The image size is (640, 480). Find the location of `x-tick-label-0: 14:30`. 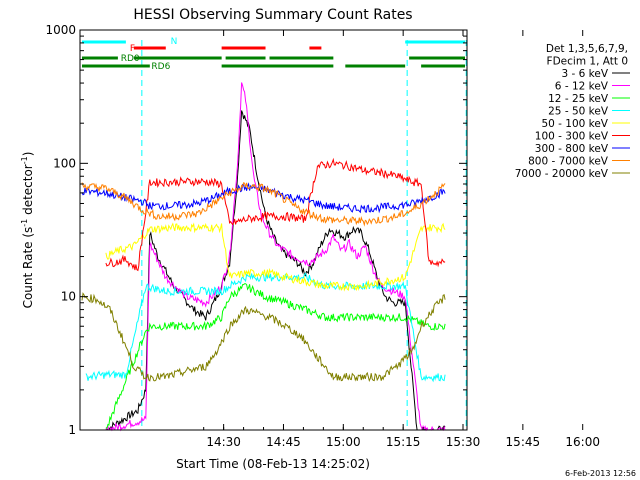

x-tick-label-0: 14:30 is located at coordinates (223, 442).